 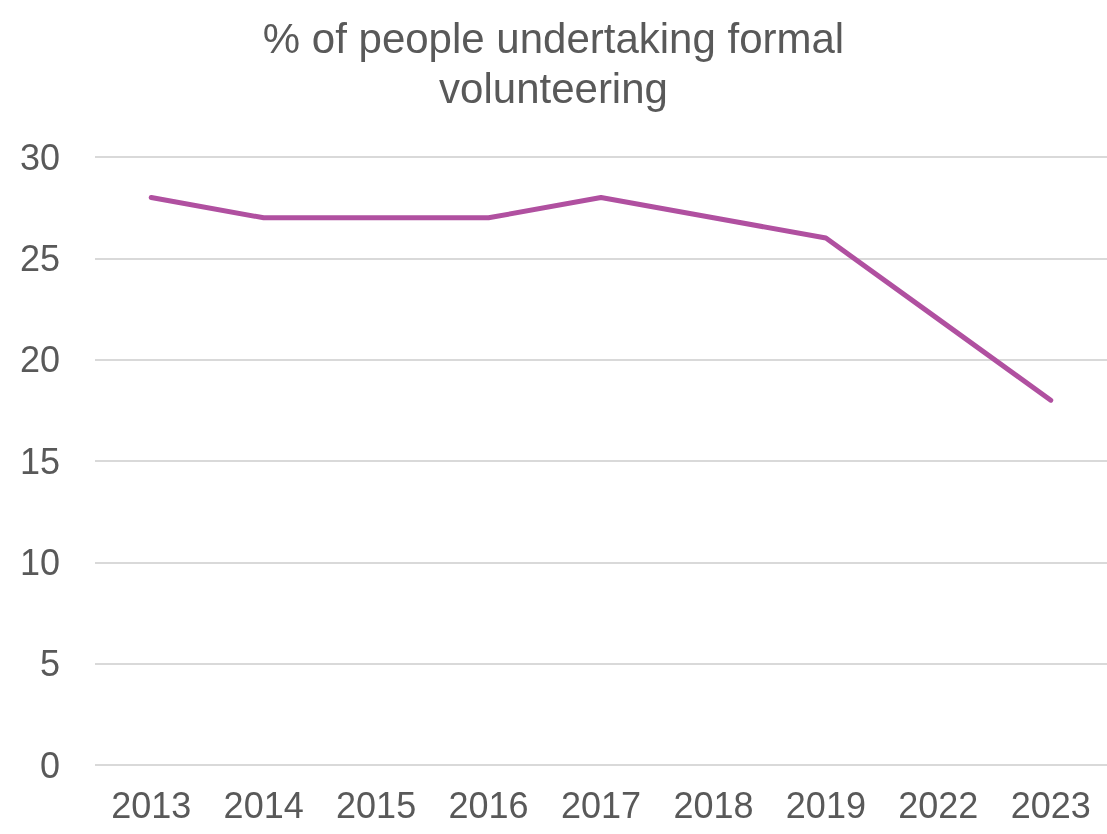 What do you see at coordinates (39, 157) in the screenshot?
I see `y-tick-label: 30` at bounding box center [39, 157].